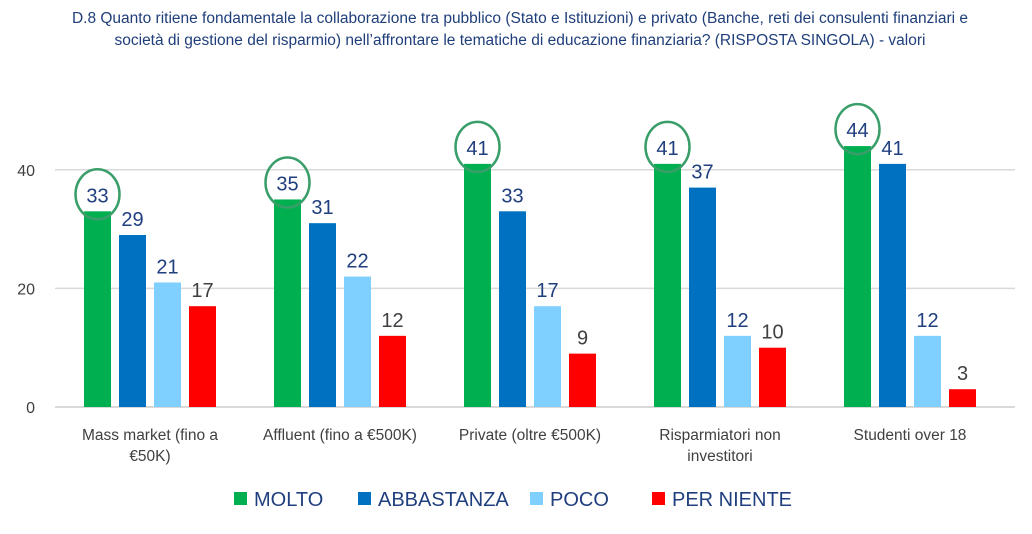 Image resolution: width=1032 pixels, height=534 pixels. What do you see at coordinates (26, 171) in the screenshot?
I see `y-tick-label: 40` at bounding box center [26, 171].